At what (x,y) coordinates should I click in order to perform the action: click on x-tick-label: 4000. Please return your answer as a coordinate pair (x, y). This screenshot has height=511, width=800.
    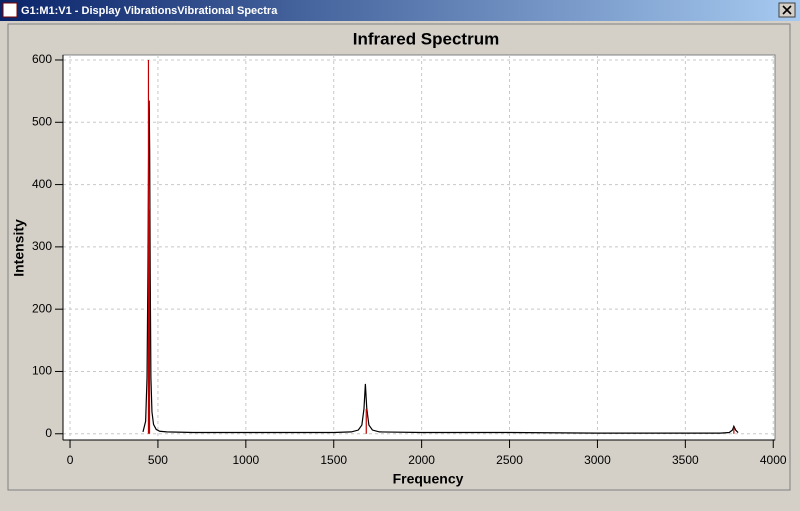
    Looking at the image, I should click on (773, 460).